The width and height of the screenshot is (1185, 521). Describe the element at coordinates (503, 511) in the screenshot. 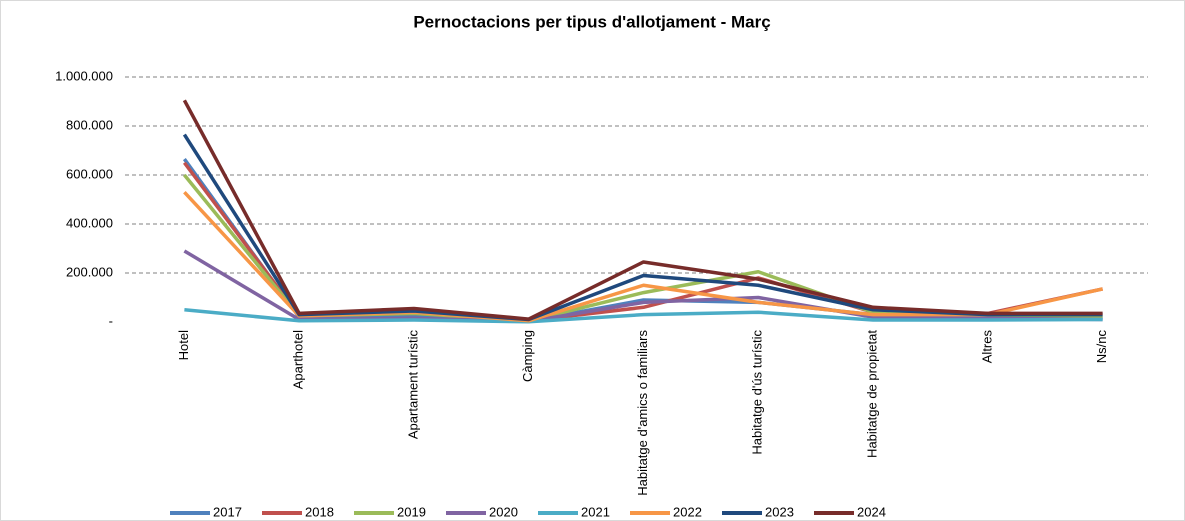

I see `legend-label: 2020` at that location.